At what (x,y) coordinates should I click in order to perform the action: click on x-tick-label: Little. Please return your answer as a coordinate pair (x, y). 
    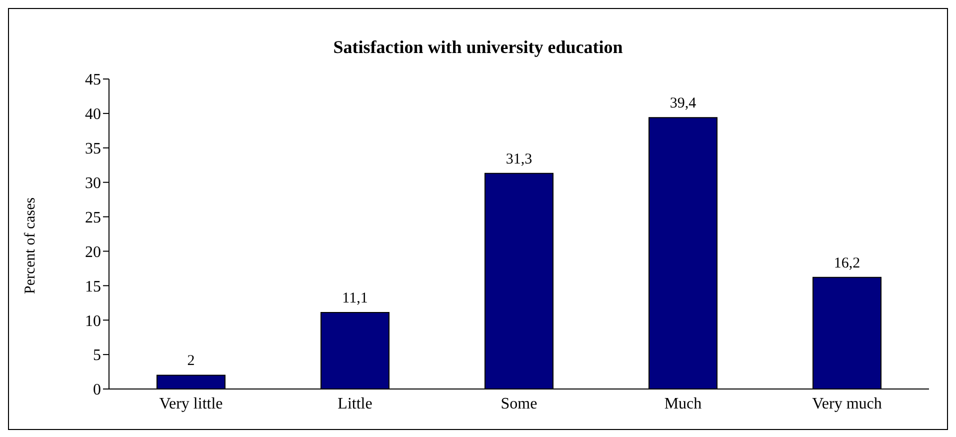
    Looking at the image, I should click on (355, 403).